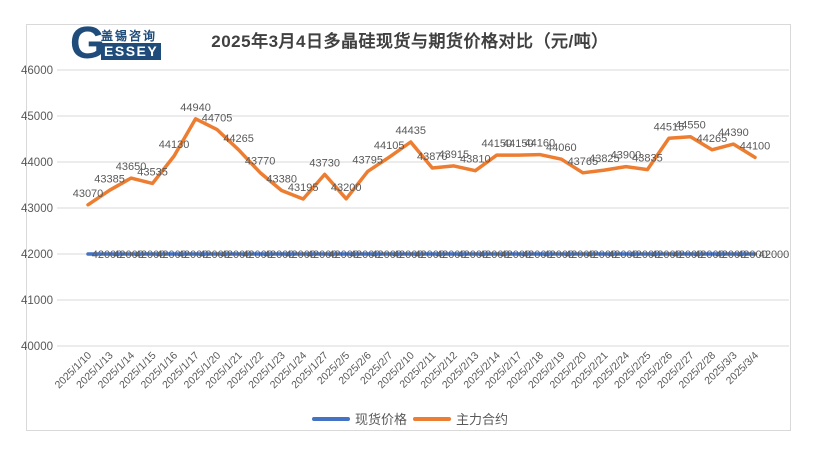  Describe the element at coordinates (432, 157) in the screenshot. I see `svg-text: 43870` at that location.